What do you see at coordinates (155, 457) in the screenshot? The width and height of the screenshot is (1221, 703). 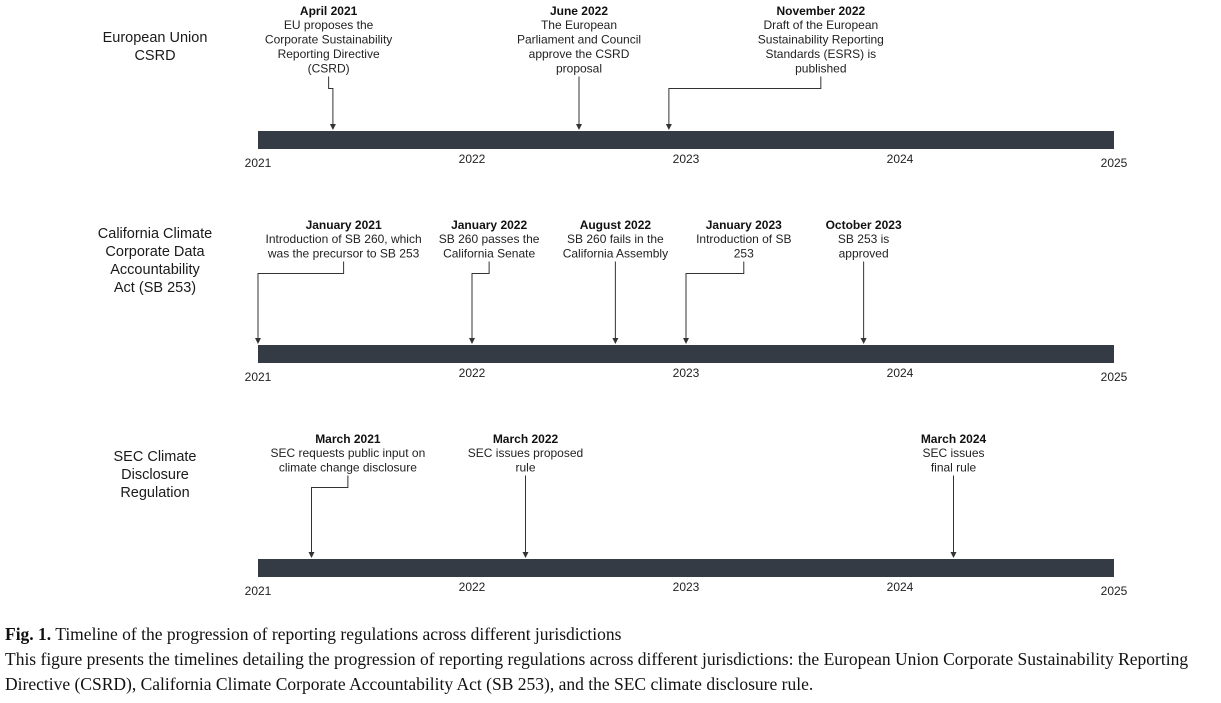 I see `timeline-title-line: SEC Climate` at bounding box center [155, 457].